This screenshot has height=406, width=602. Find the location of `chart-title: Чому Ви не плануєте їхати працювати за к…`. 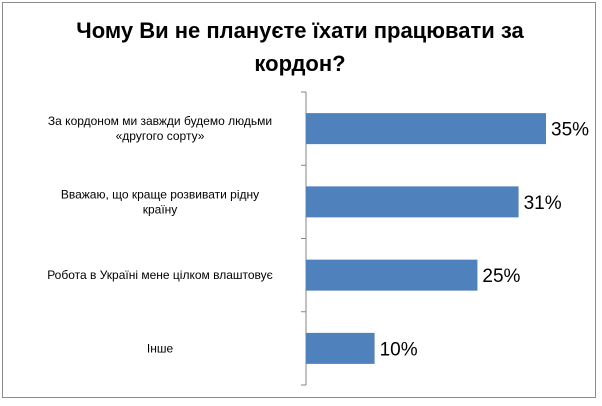

chart-title: Чому Ви не плануєте їхати працювати за к… is located at coordinates (300, 47).